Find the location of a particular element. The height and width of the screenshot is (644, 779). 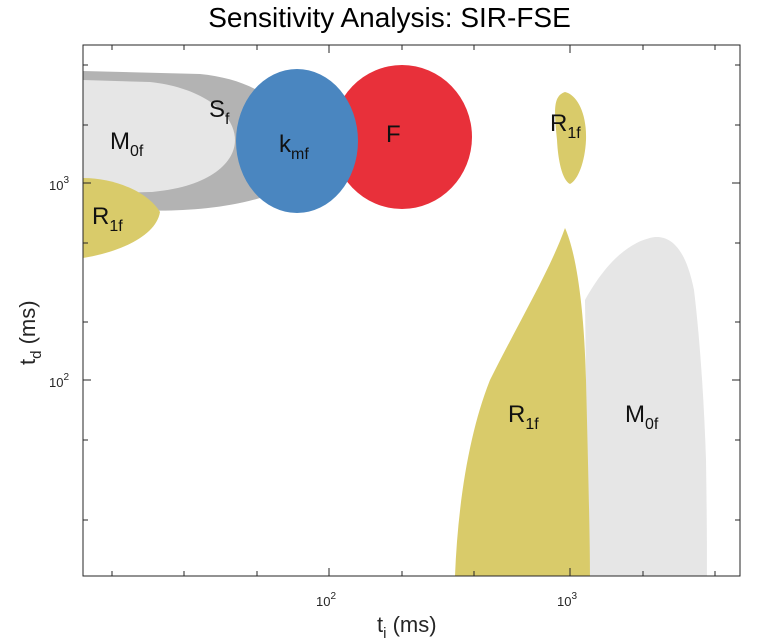

region-r-1f-top is located at coordinates (571, 138).